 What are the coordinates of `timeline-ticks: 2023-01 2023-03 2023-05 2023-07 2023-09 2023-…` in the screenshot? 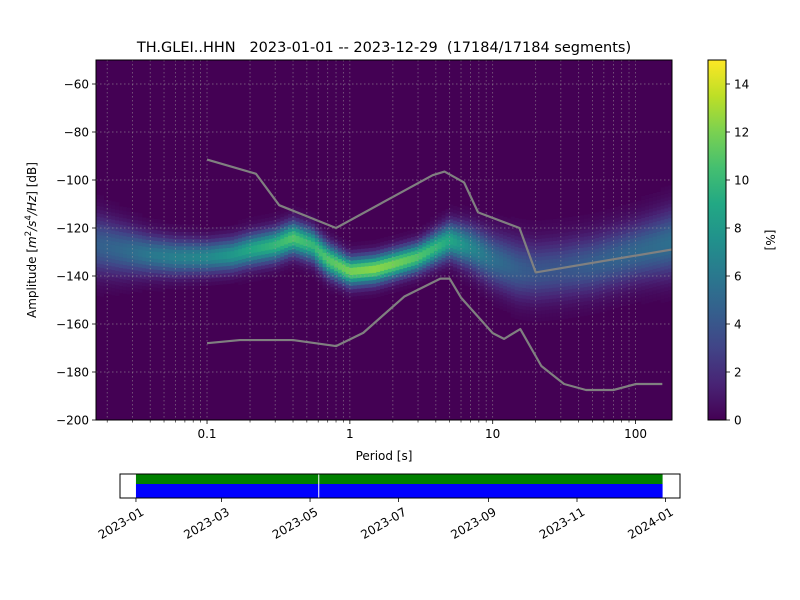 It's located at (386, 520).